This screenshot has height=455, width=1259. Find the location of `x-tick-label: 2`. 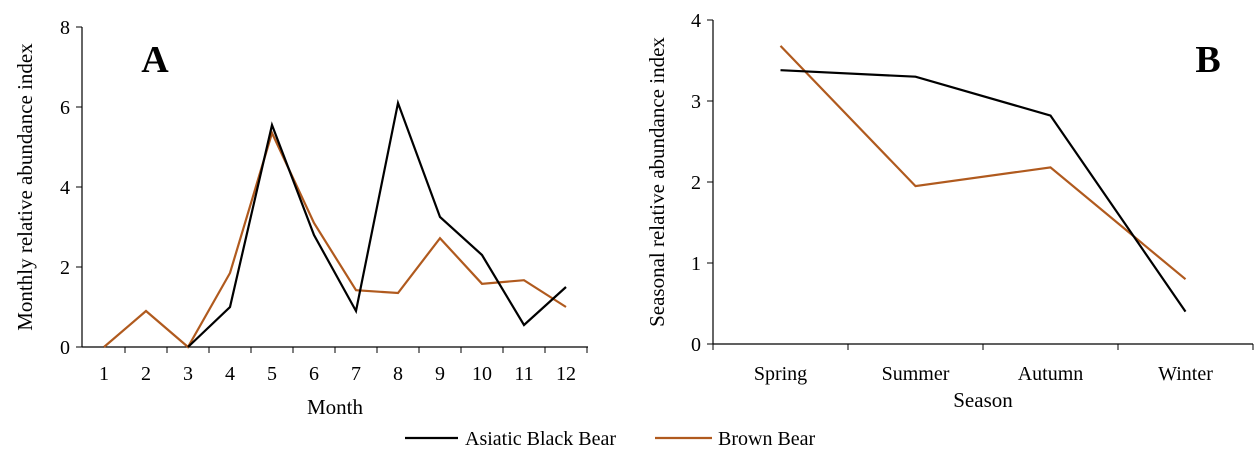

x-tick-label: 2 is located at coordinates (146, 374).